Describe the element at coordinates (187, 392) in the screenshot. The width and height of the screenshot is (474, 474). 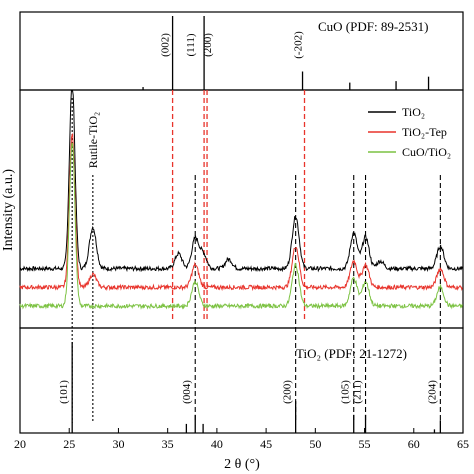
I see `tio2-peak-label: (004)` at that location.